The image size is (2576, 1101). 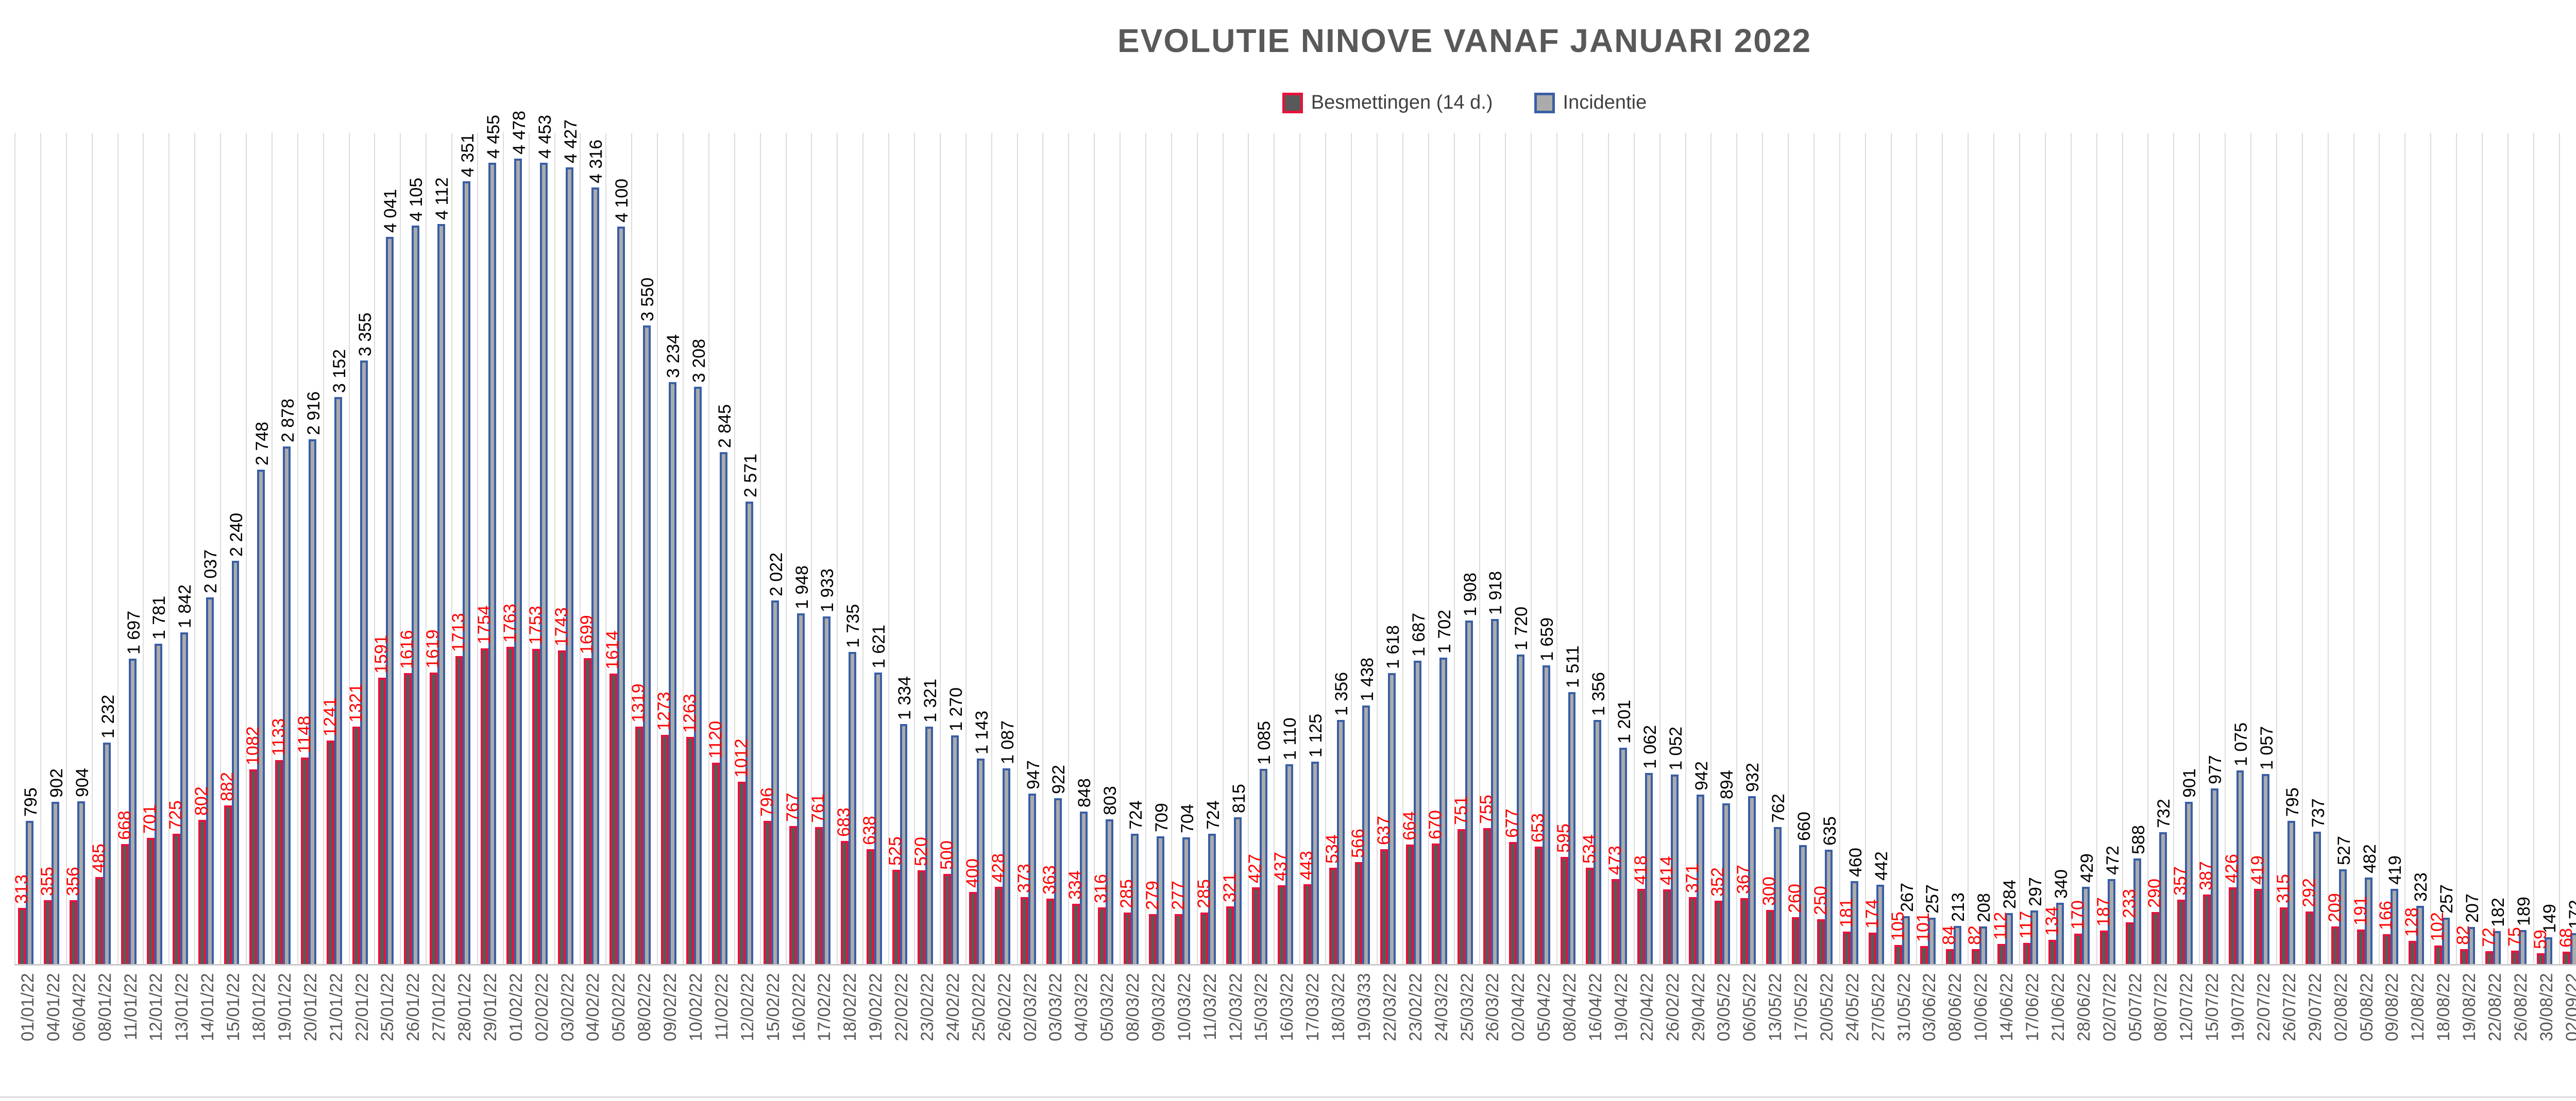 I want to click on date-label: 29/04/22, so click(x=1698, y=1007).